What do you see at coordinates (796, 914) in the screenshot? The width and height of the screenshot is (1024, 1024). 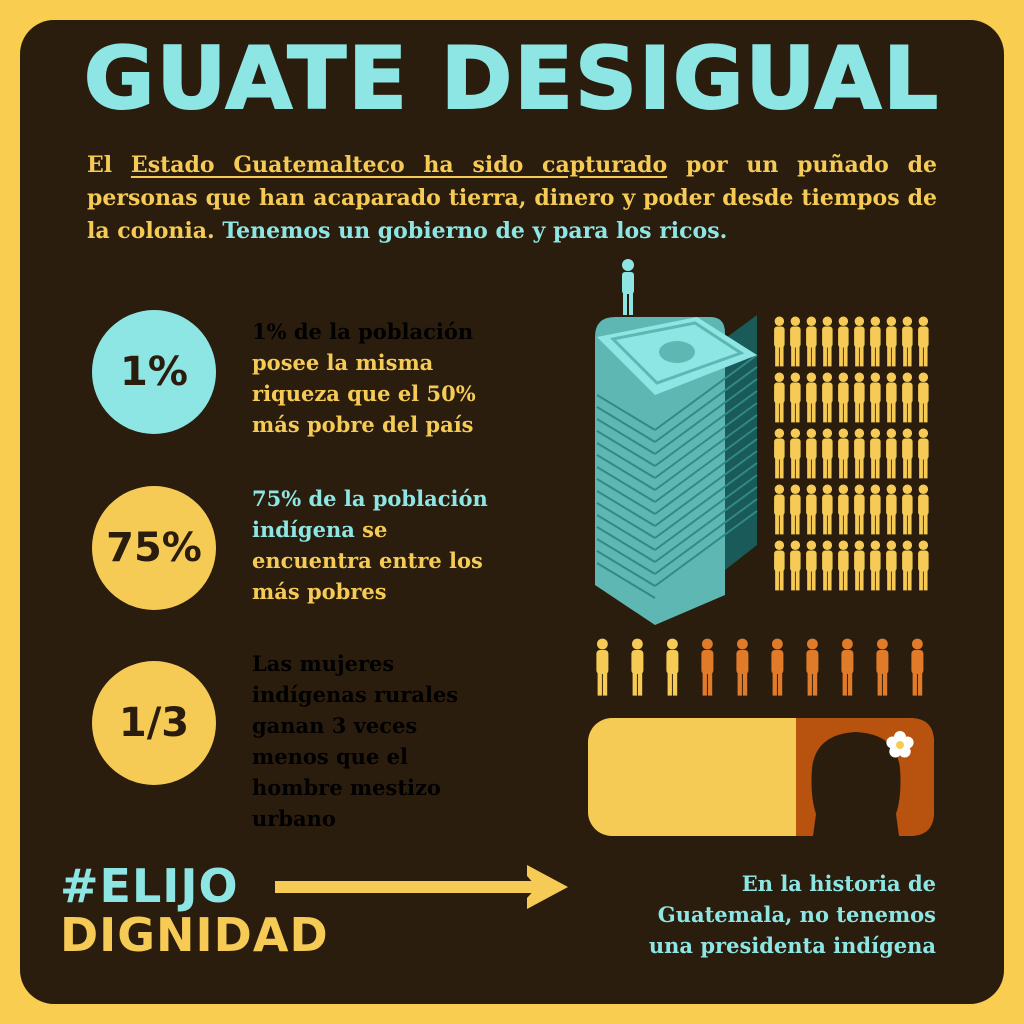 I see `footnote-line: Guatemala, no tenemos` at bounding box center [796, 914].